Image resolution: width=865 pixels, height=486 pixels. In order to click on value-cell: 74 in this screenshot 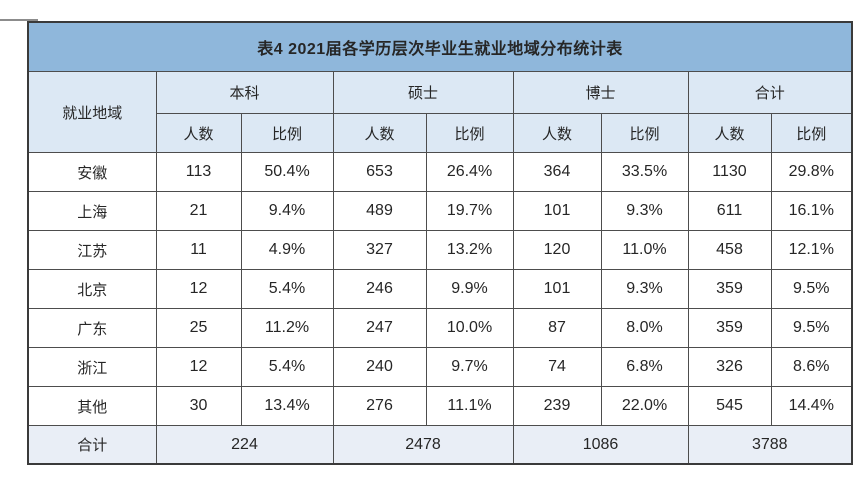, I will do `click(557, 367)`.